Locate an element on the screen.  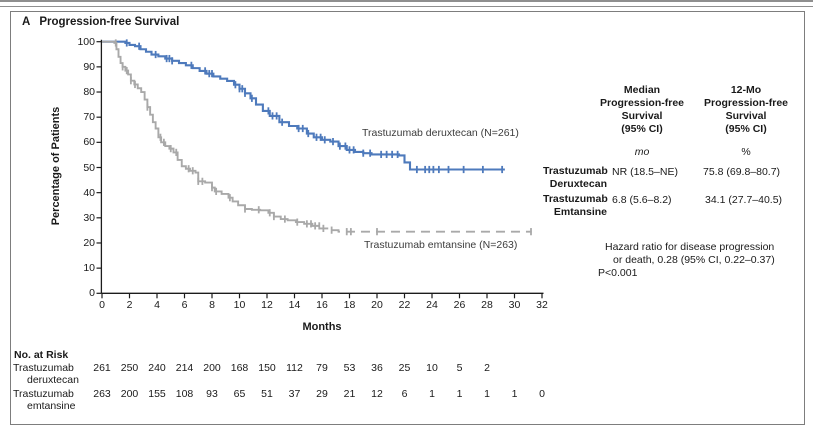
at-risk-count: 2 is located at coordinates (487, 368).